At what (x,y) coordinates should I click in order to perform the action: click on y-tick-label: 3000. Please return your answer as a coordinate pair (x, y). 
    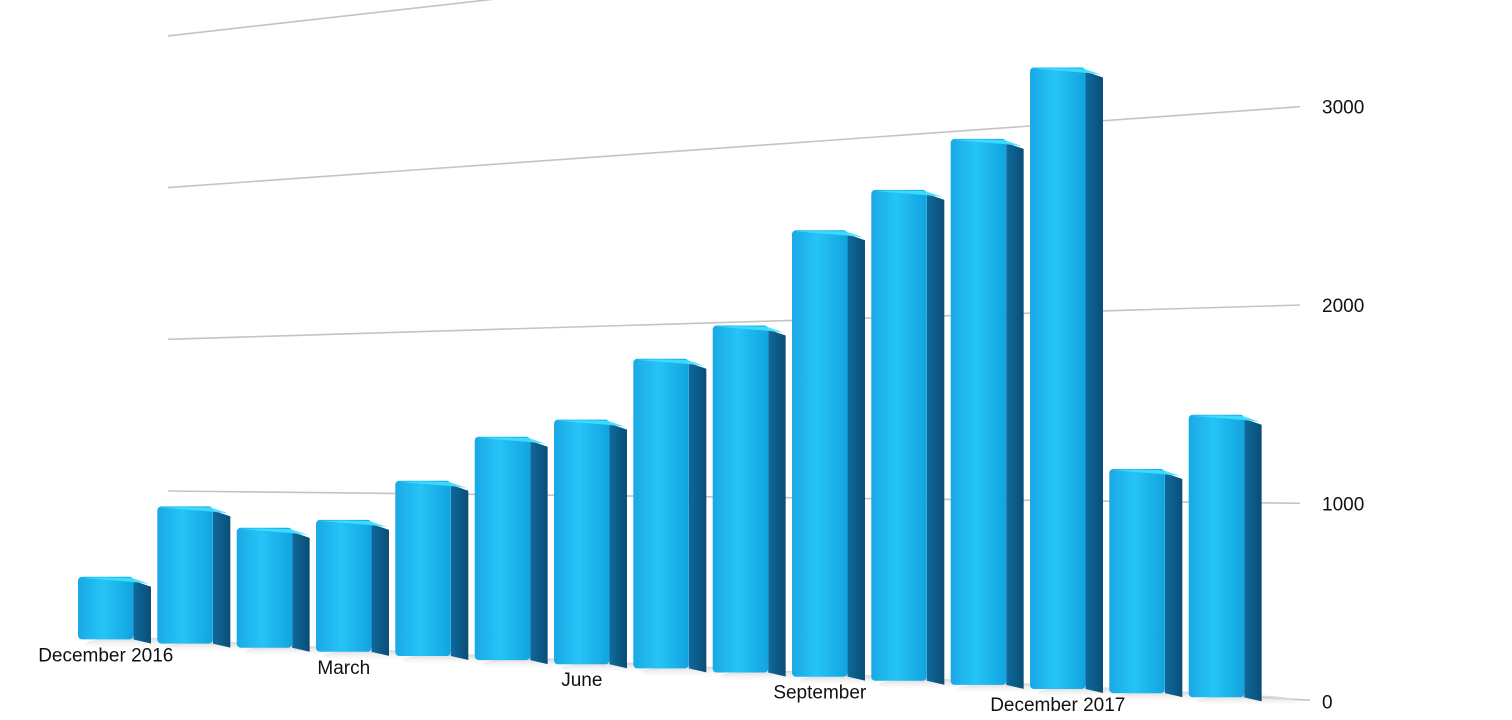
    Looking at the image, I should click on (1343, 108).